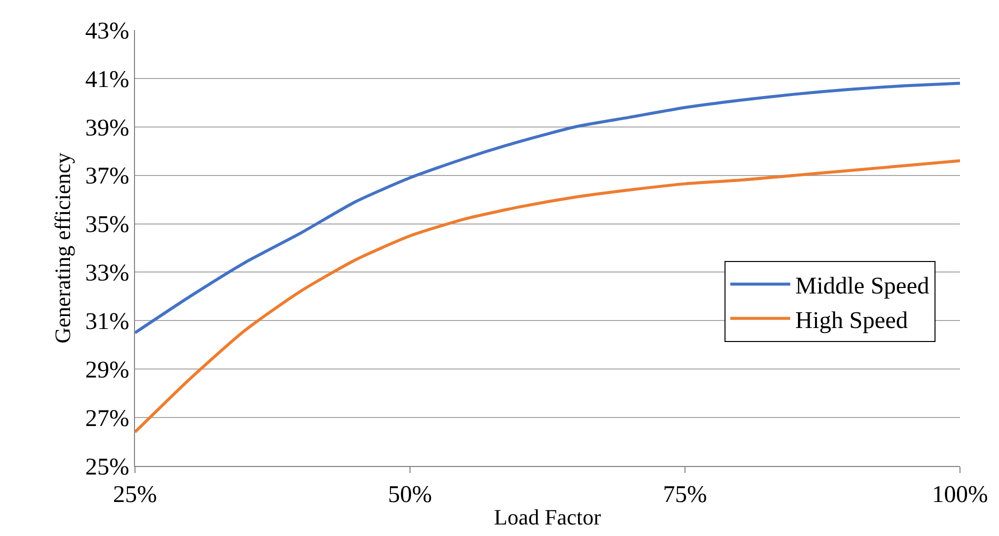  I want to click on y-tick-label: 31%, so click(107, 322).